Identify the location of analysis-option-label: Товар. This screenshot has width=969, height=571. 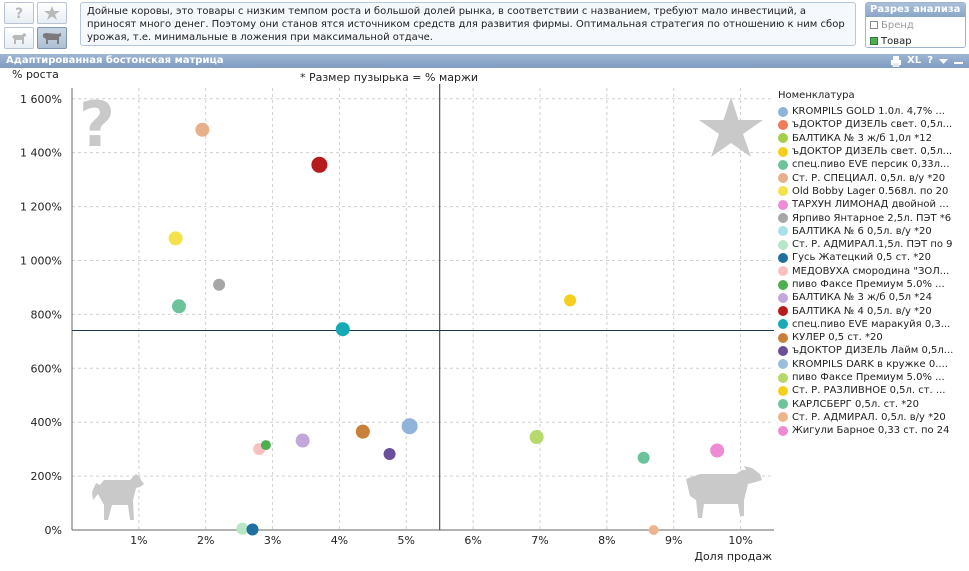
(896, 41).